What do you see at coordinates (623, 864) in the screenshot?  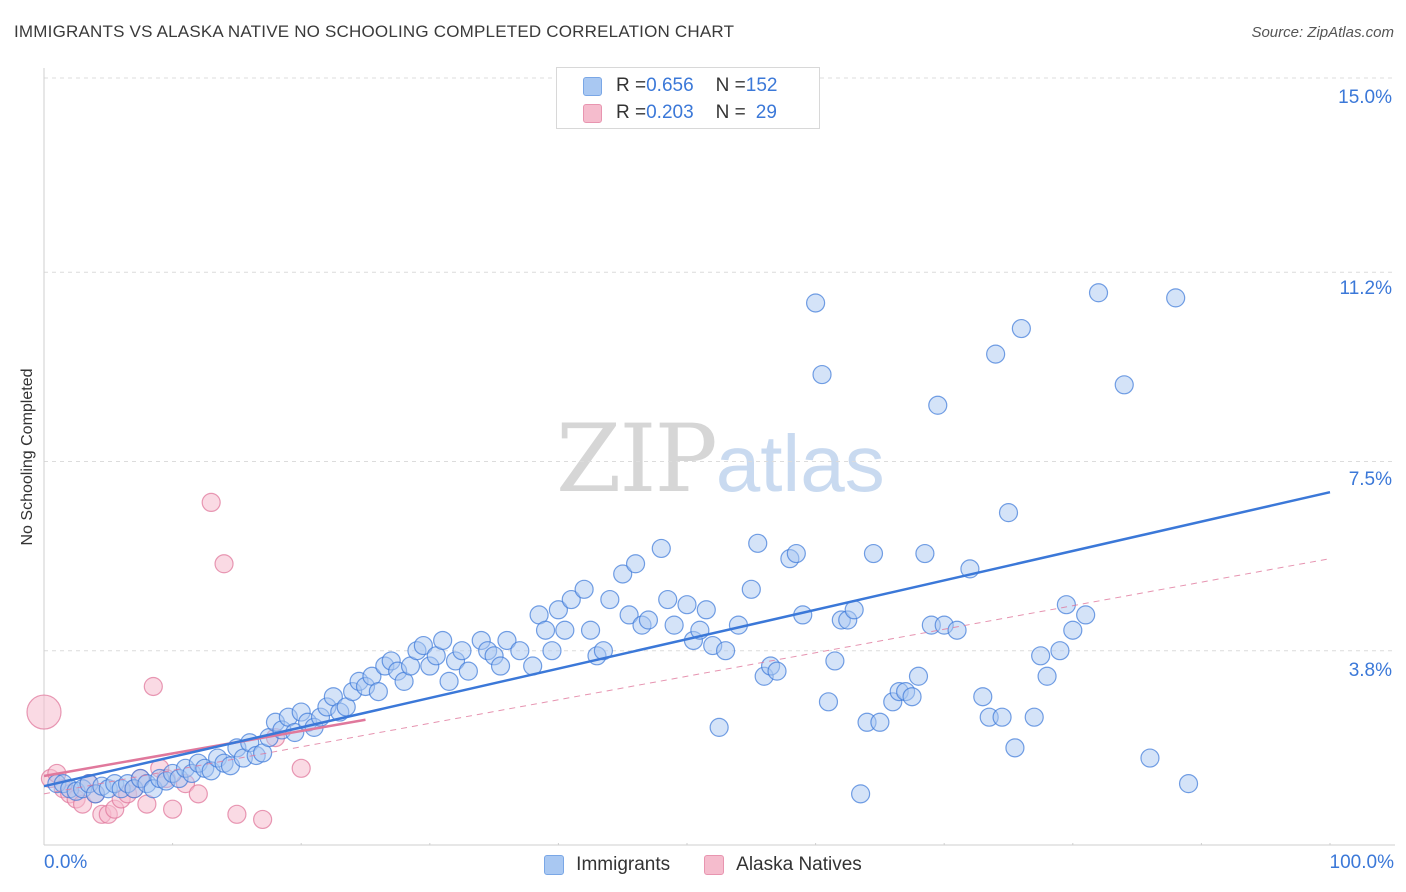 I see `legend-label-immigrants: Immigrants` at bounding box center [623, 864].